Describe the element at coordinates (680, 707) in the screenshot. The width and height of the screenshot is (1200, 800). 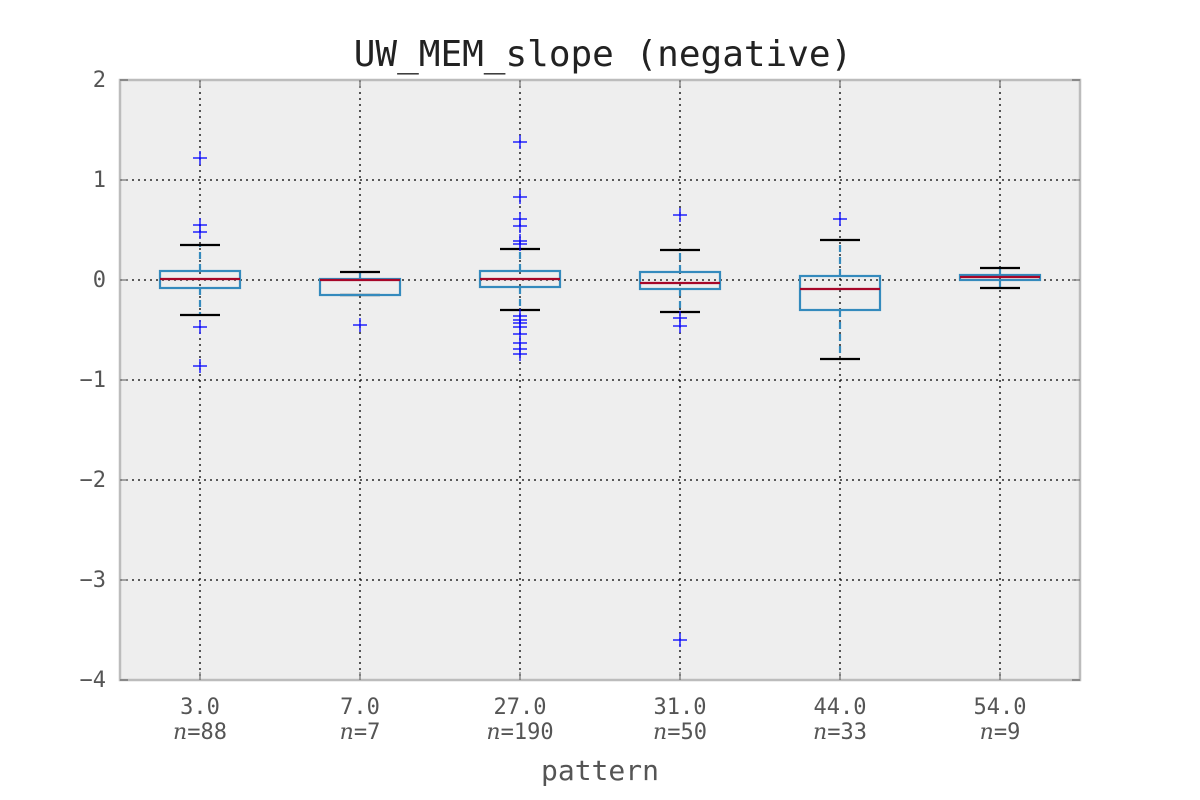
I see `x-tick-label: 31.0` at that location.